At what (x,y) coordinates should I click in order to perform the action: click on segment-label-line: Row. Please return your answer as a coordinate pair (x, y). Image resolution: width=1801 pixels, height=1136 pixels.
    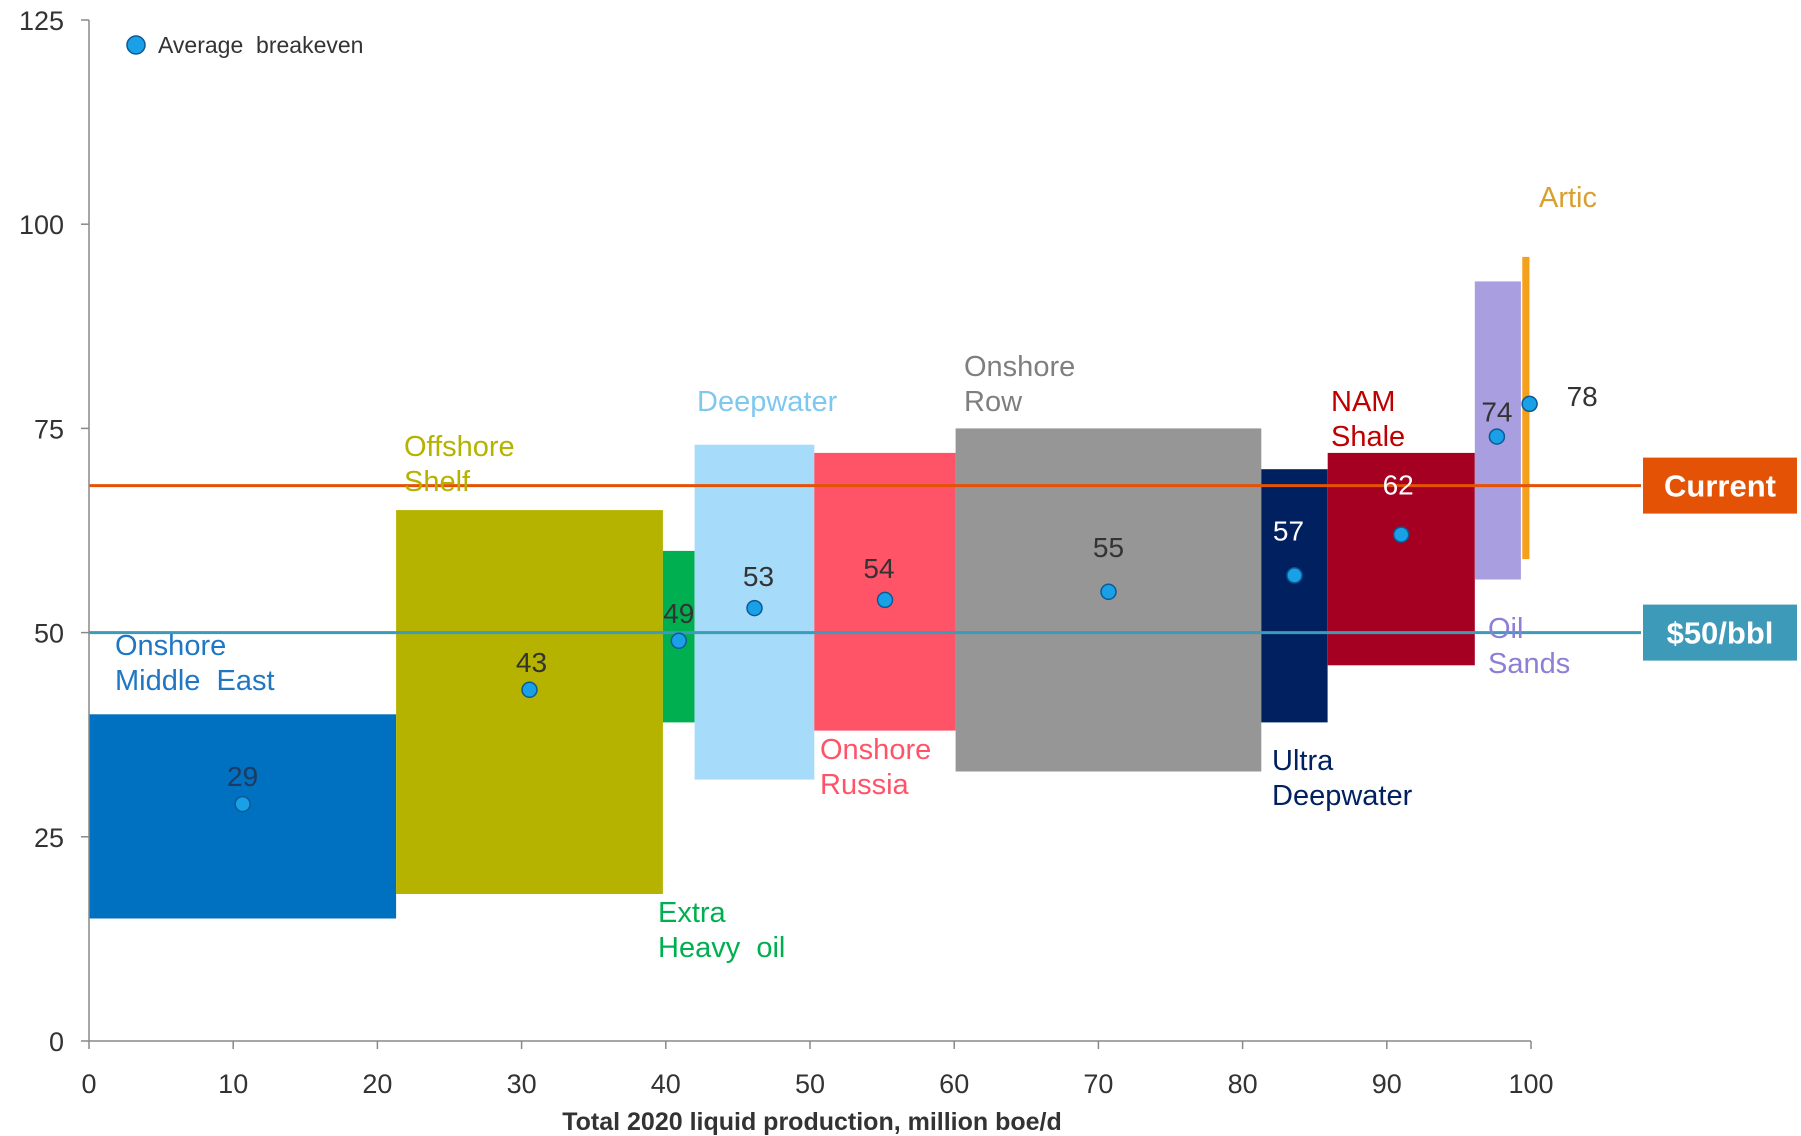
    Looking at the image, I should click on (993, 402).